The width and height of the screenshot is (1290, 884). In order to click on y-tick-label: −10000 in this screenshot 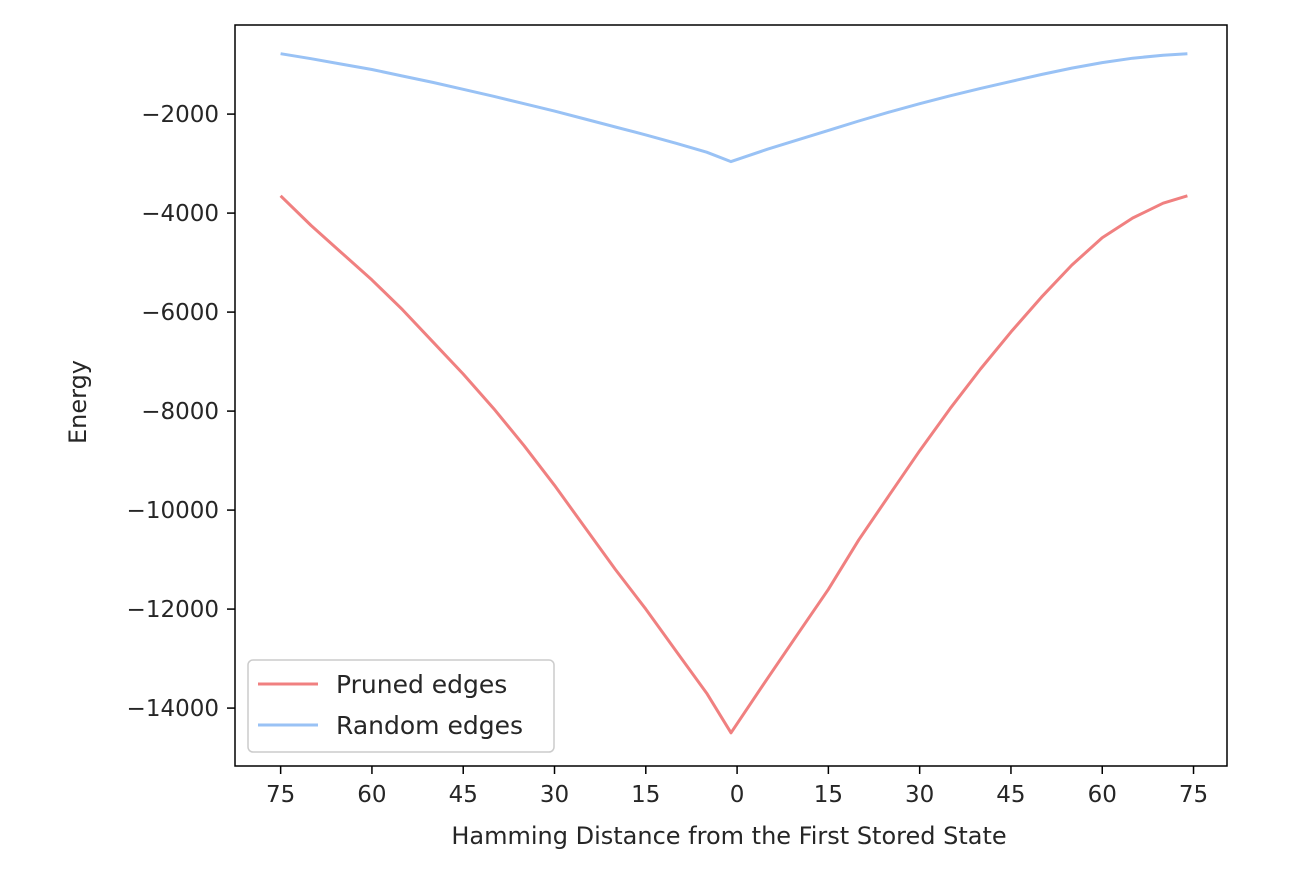, I will do `click(173, 511)`.